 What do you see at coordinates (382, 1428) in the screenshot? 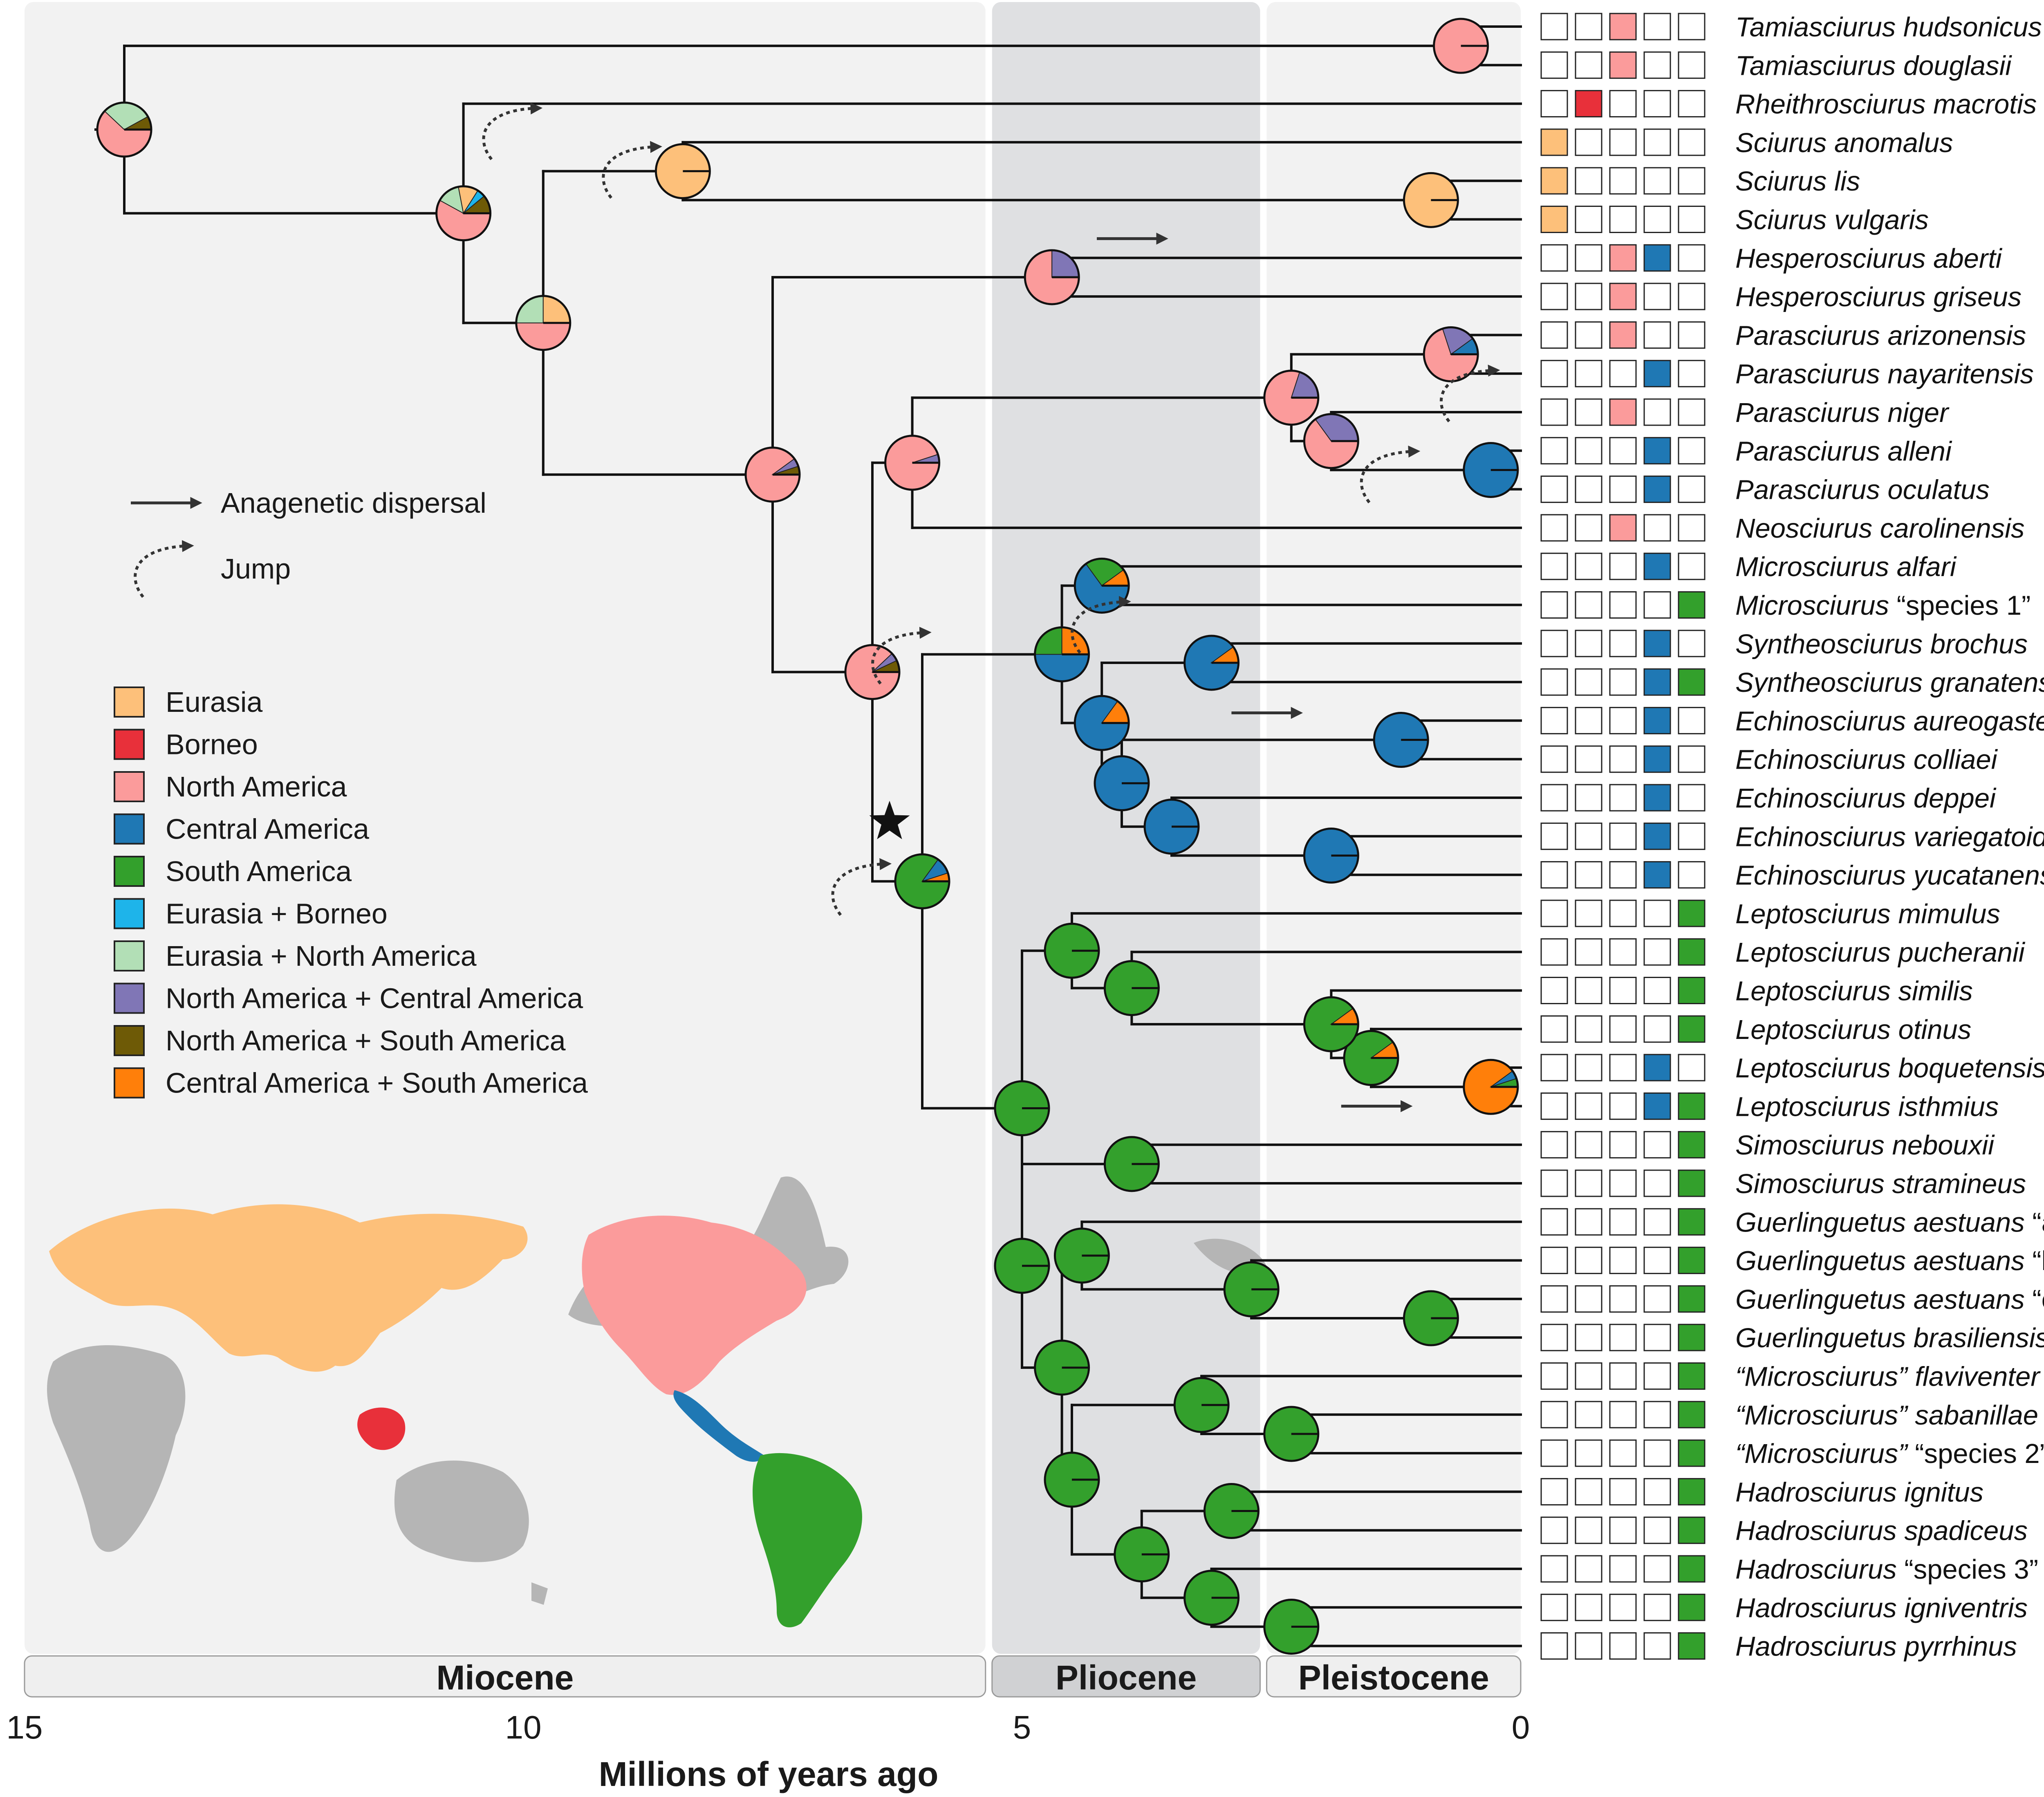
I see `borneo-region` at bounding box center [382, 1428].